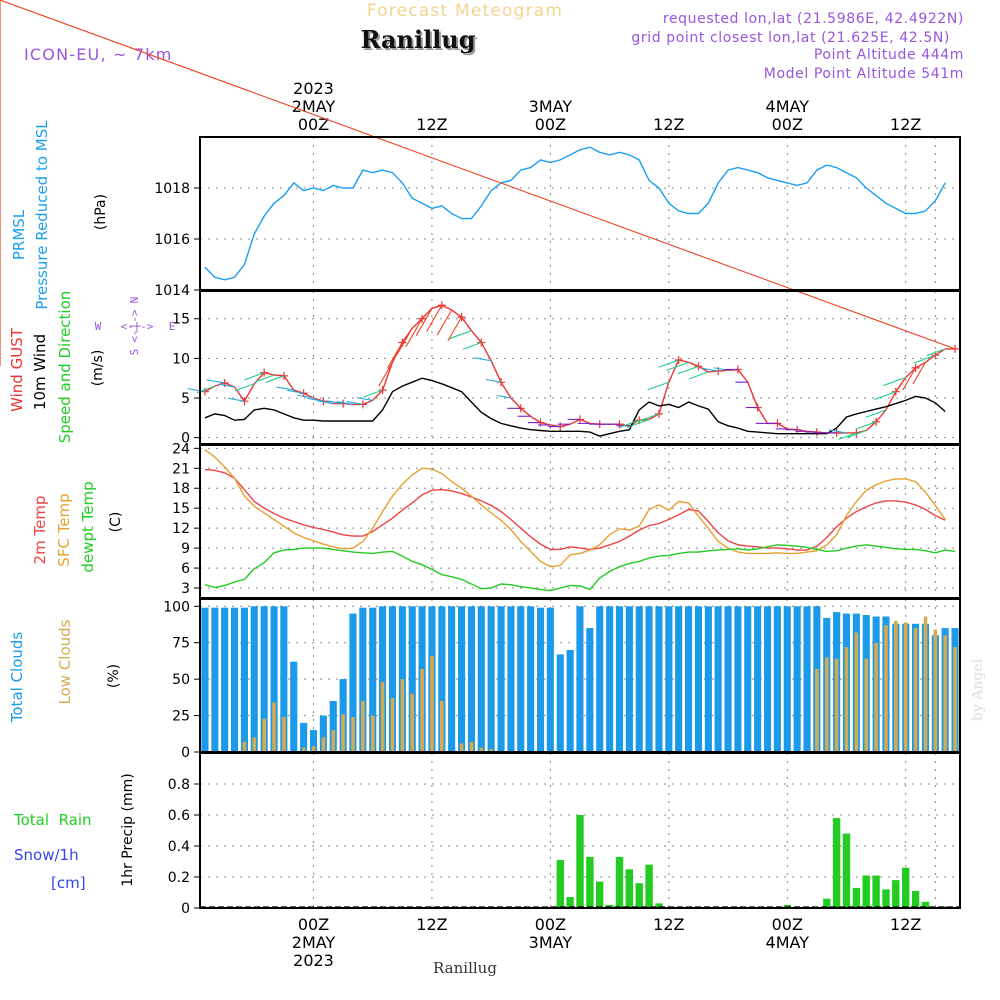 The width and height of the screenshot is (1000, 1000). I want to click on prmsl-unit-label: (hPa), so click(101, 212).